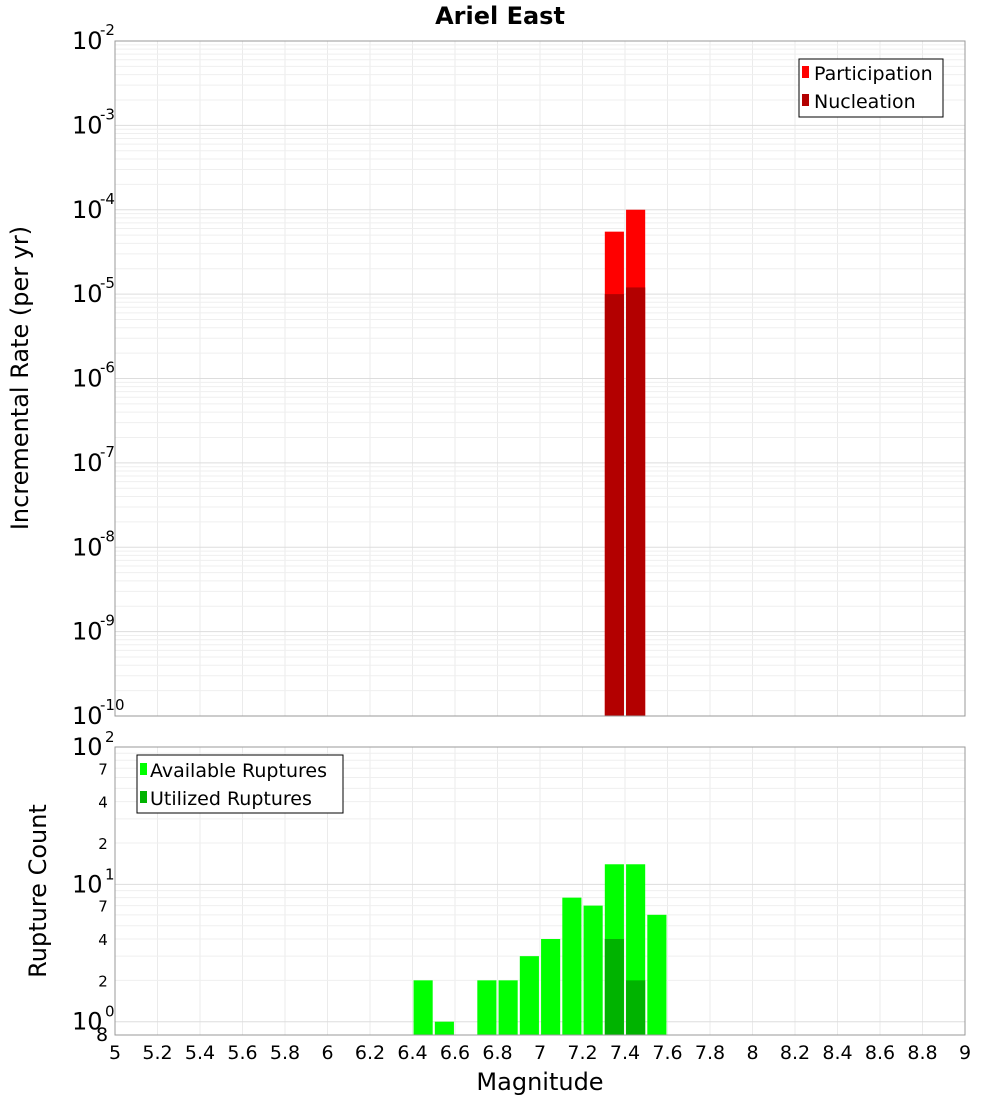 This screenshot has height=1100, width=1000. I want to click on rate-y-tick-exponent: -5, so click(107, 283).